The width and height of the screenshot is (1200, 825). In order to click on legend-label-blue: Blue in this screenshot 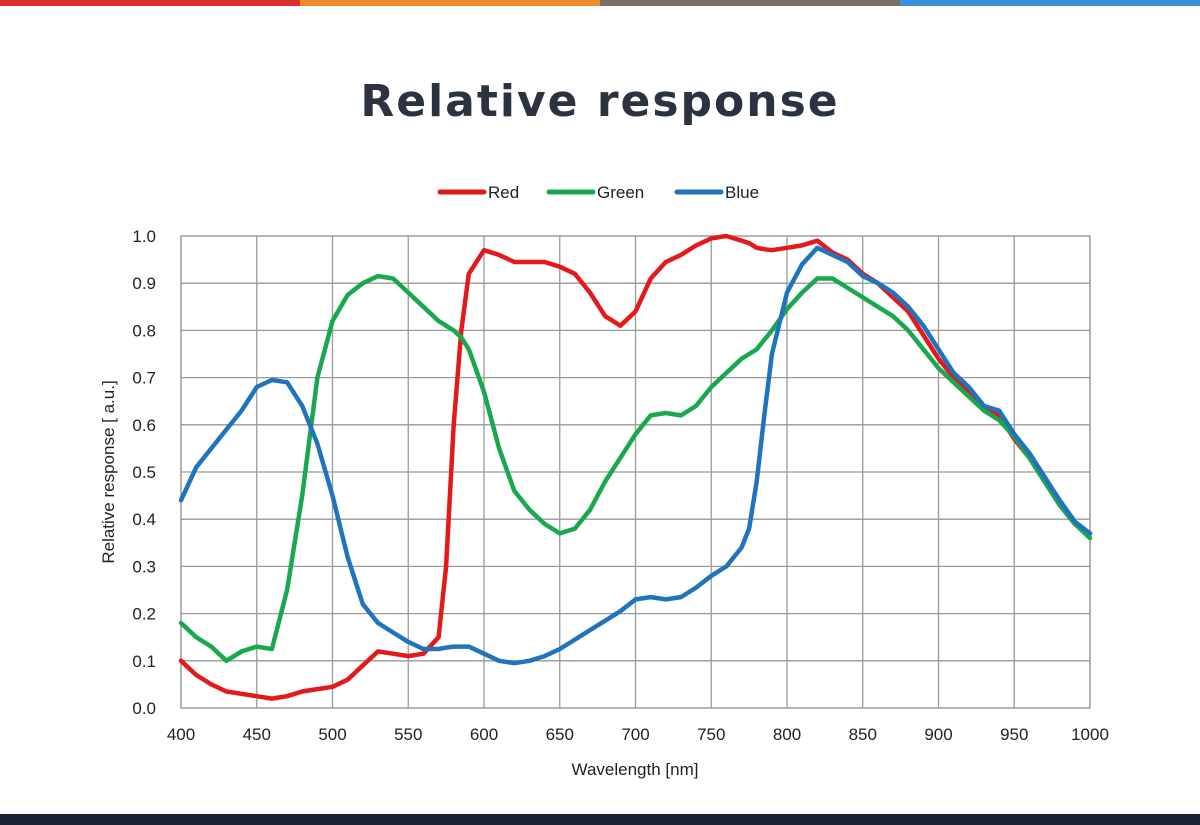, I will do `click(742, 192)`.